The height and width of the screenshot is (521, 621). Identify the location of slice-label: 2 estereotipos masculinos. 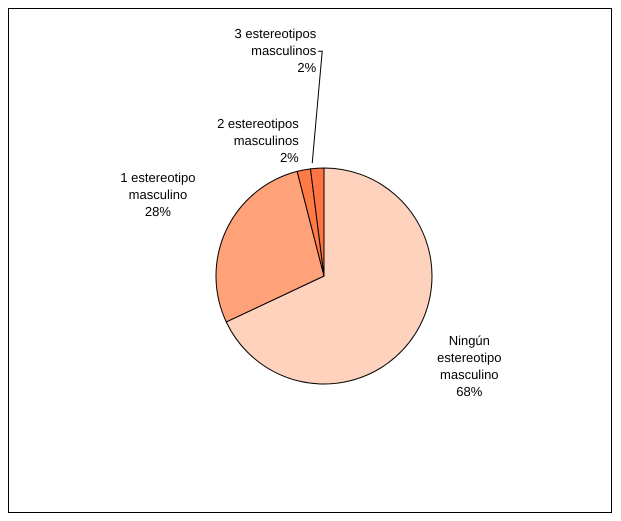
(258, 132).